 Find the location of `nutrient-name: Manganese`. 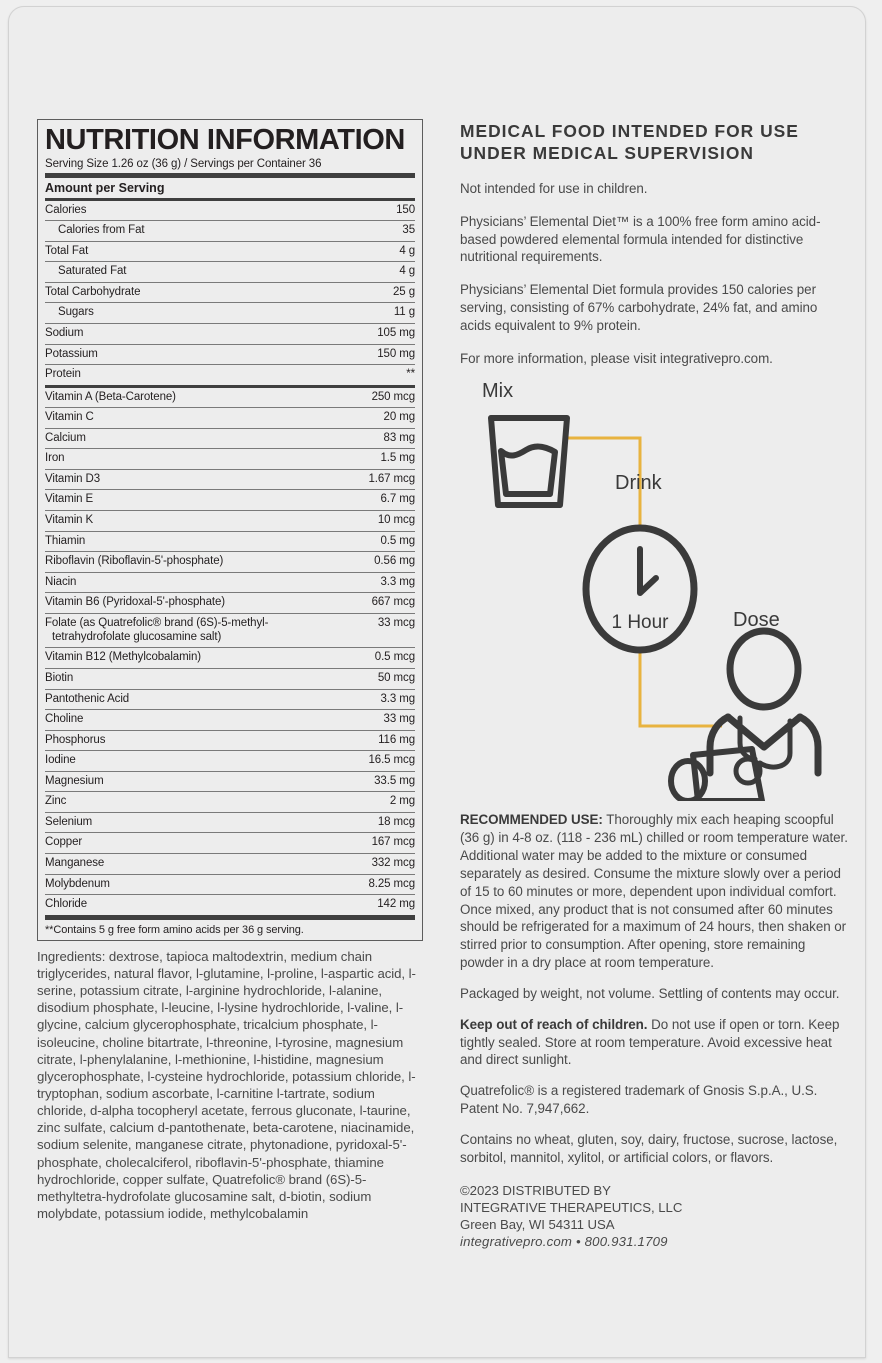

nutrient-name: Manganese is located at coordinates (75, 863).